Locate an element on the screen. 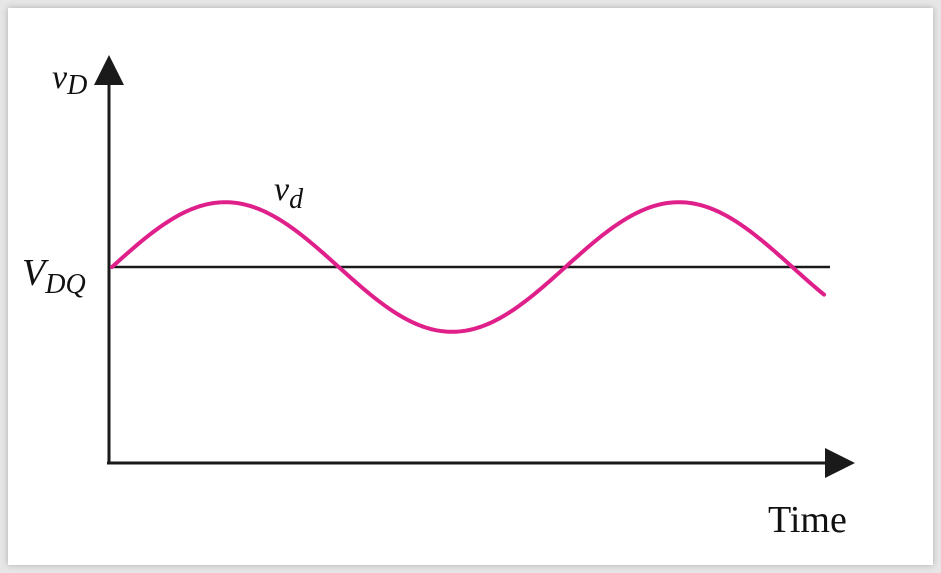  signal-label-sub: d is located at coordinates (296, 199).